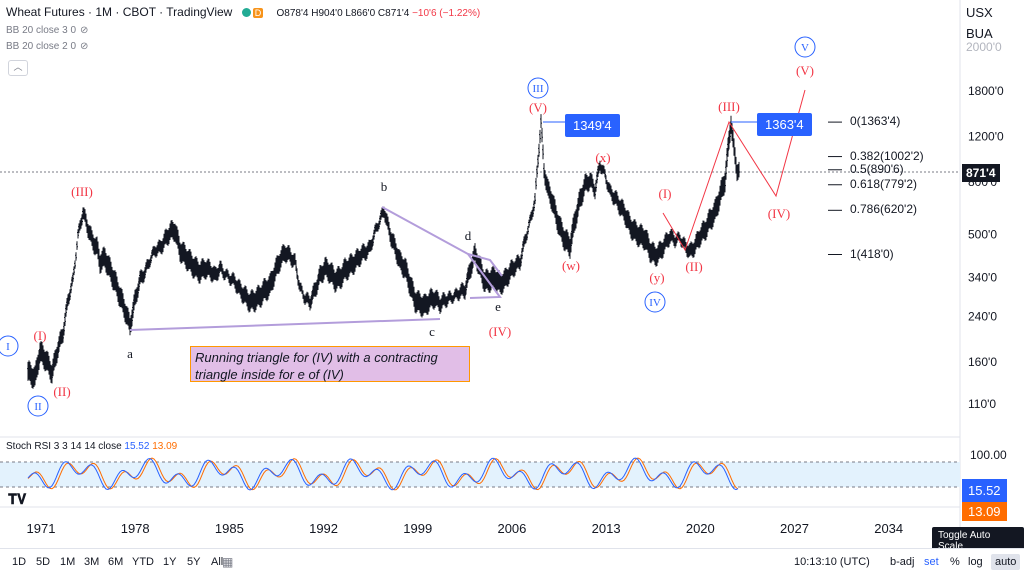 The width and height of the screenshot is (1024, 577). What do you see at coordinates (902, 562) in the screenshot?
I see `badj-button: b-adj` at bounding box center [902, 562].